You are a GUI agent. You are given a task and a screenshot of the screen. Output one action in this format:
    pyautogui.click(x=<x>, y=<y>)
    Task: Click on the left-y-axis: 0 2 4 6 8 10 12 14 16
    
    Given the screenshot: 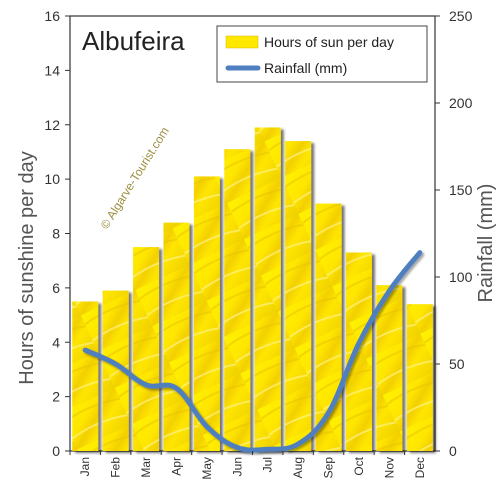 What is the action you would take?
    pyautogui.click(x=57, y=233)
    